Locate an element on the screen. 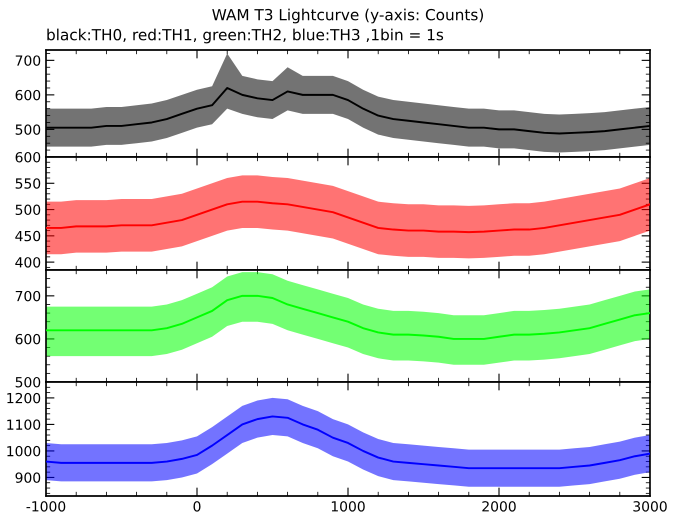  y-tick-label: 1100 is located at coordinates (23, 424).